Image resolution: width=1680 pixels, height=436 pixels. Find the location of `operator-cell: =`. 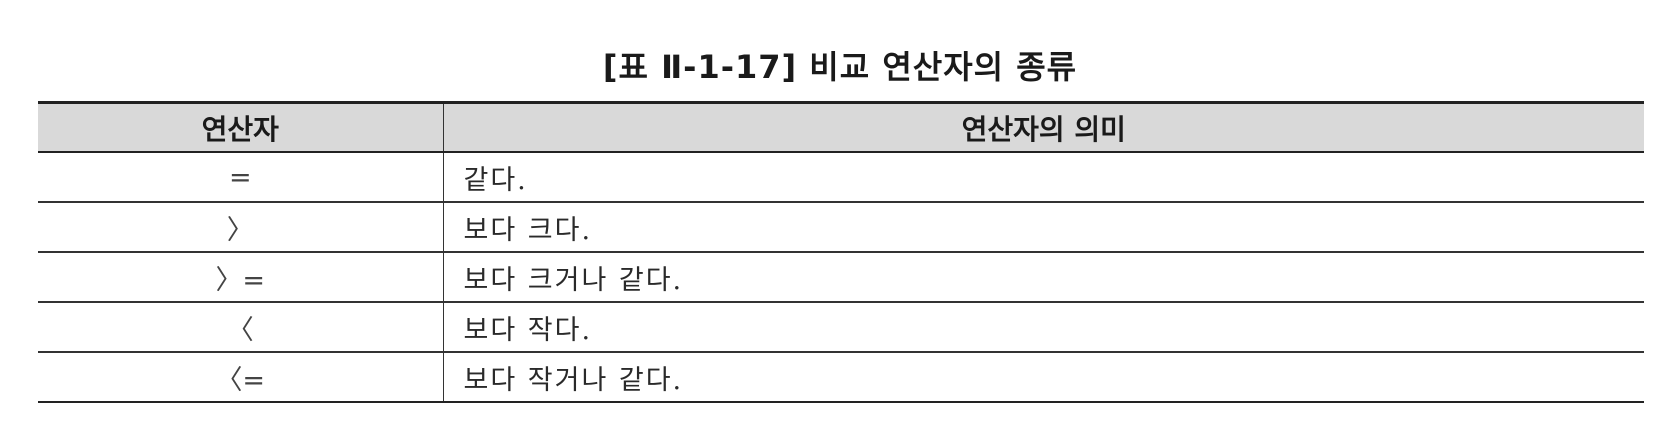

operator-cell: = is located at coordinates (241, 177).